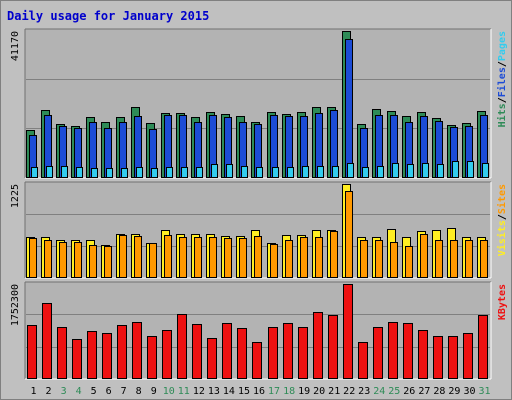 This screenshot has height=400, width=512. I want to click on day-label: 6, so click(109, 391).